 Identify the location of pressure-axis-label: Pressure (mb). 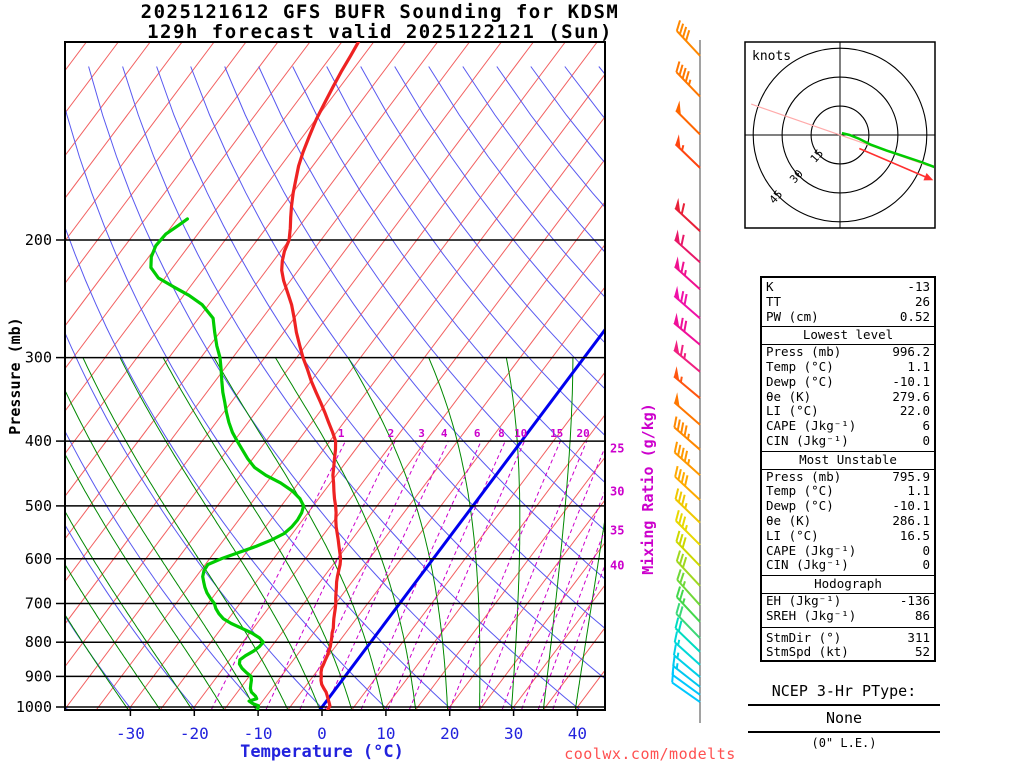
(15, 376).